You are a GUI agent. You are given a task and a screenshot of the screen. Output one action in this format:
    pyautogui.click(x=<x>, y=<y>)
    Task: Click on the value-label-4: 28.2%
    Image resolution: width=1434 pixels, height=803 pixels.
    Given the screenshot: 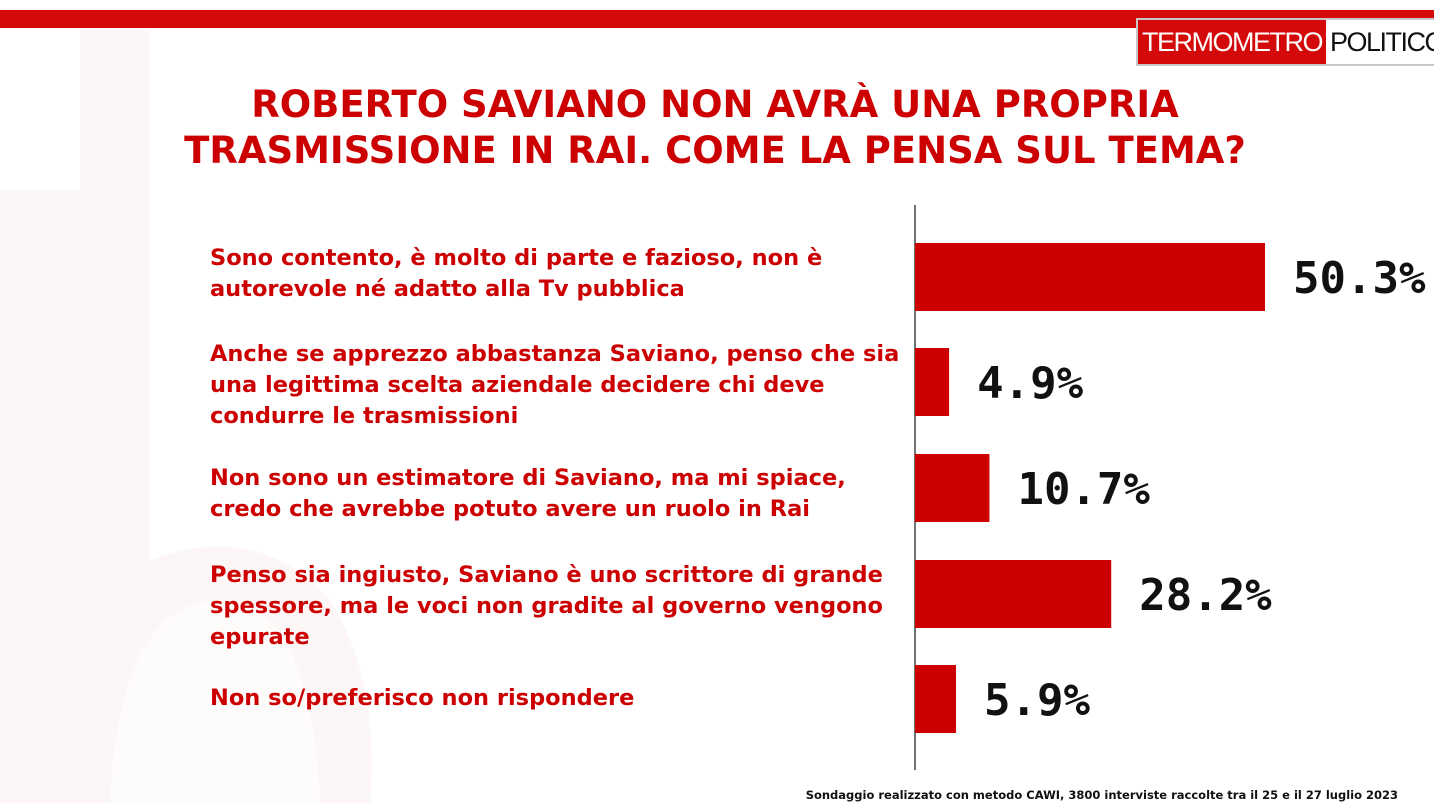 What is the action you would take?
    pyautogui.click(x=1205, y=595)
    